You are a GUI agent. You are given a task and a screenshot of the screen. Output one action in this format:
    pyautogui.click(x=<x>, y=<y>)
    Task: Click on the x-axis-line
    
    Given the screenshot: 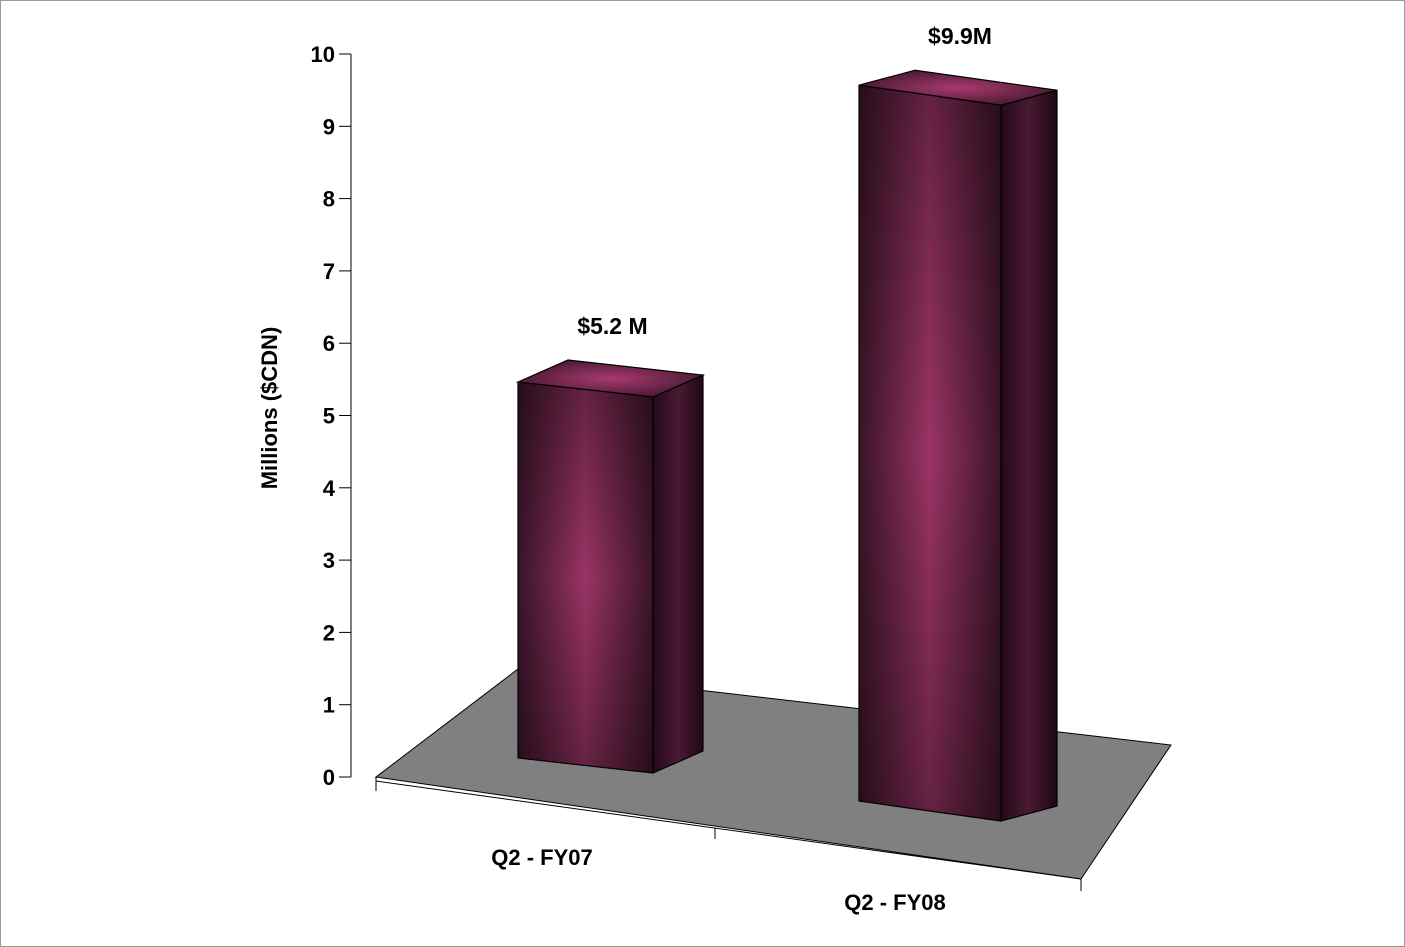 What is the action you would take?
    pyautogui.click(x=728, y=830)
    